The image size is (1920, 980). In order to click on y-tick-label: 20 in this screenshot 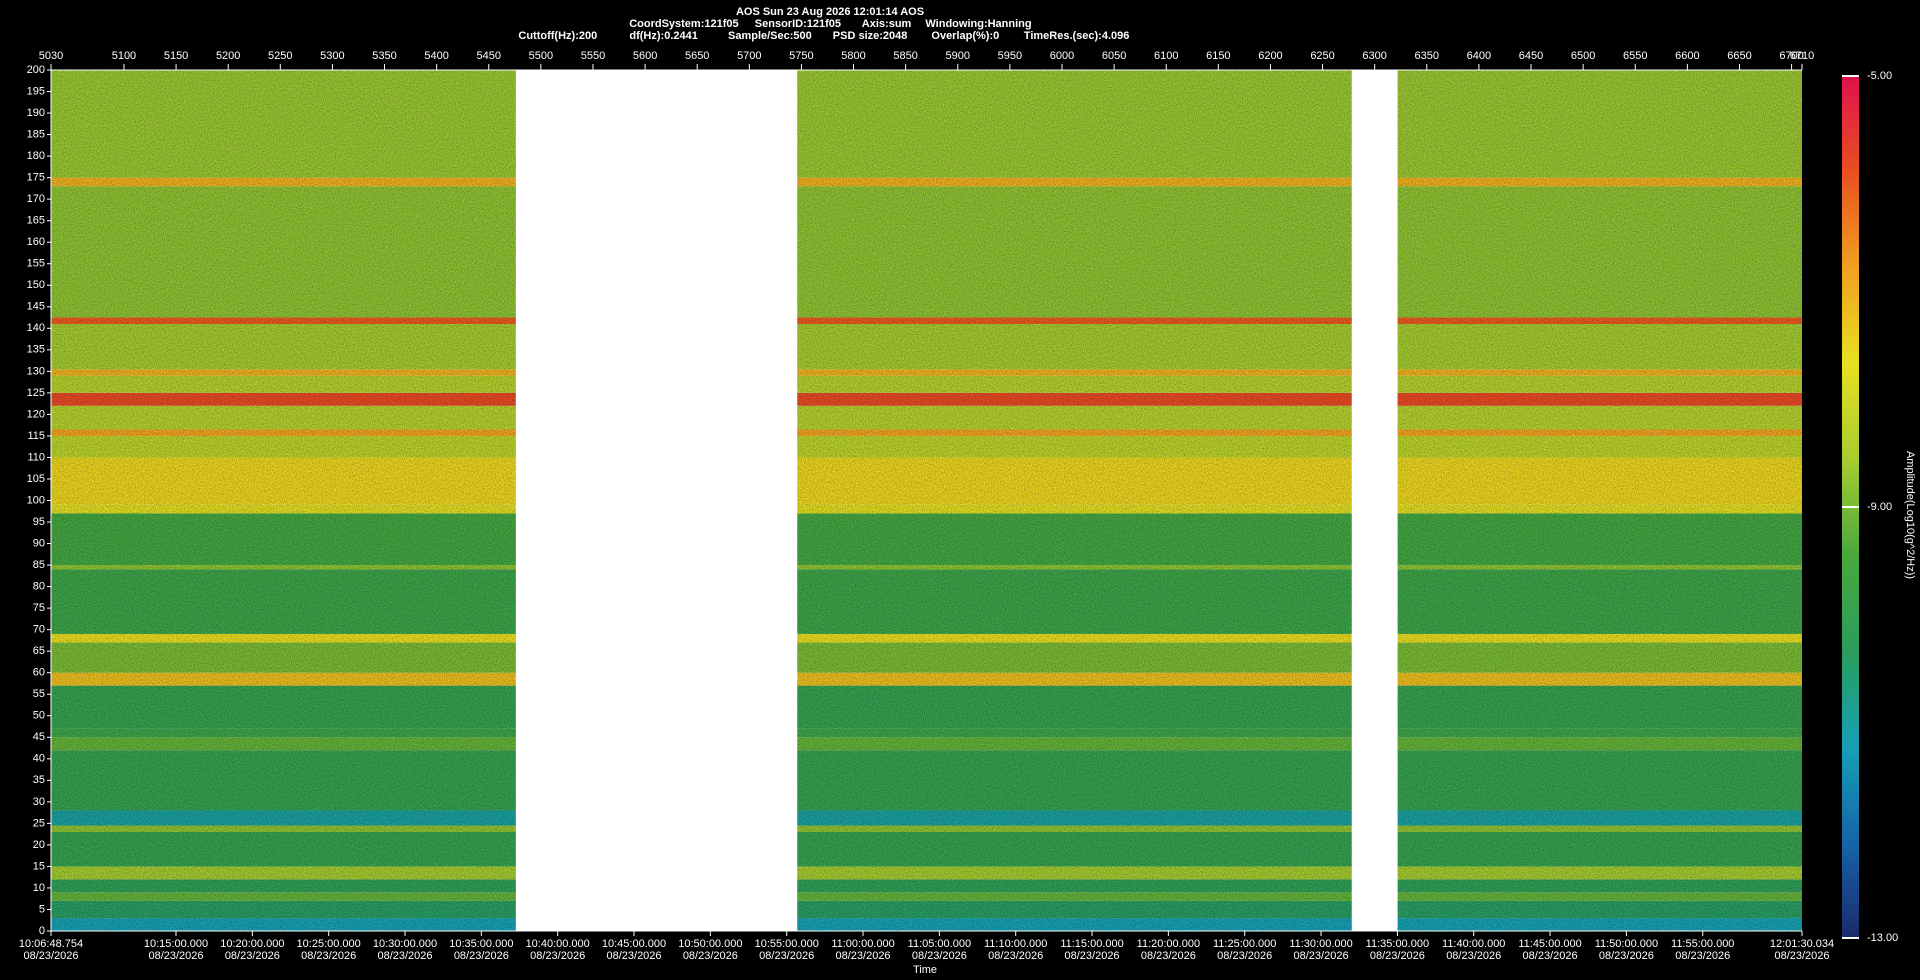, I will do `click(39, 845)`.